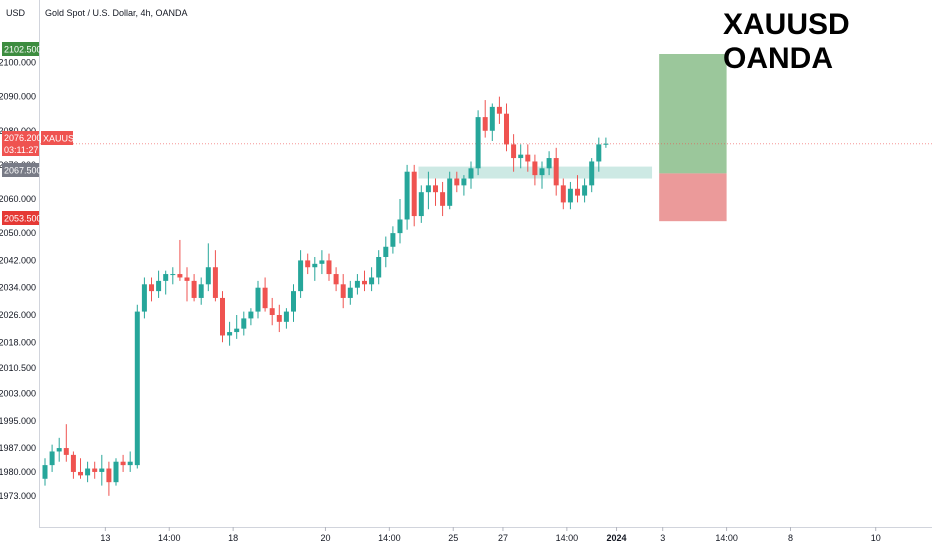 The image size is (932, 550). Describe the element at coordinates (18, 233) in the screenshot. I see `y-tick-label: 2050.000` at that location.